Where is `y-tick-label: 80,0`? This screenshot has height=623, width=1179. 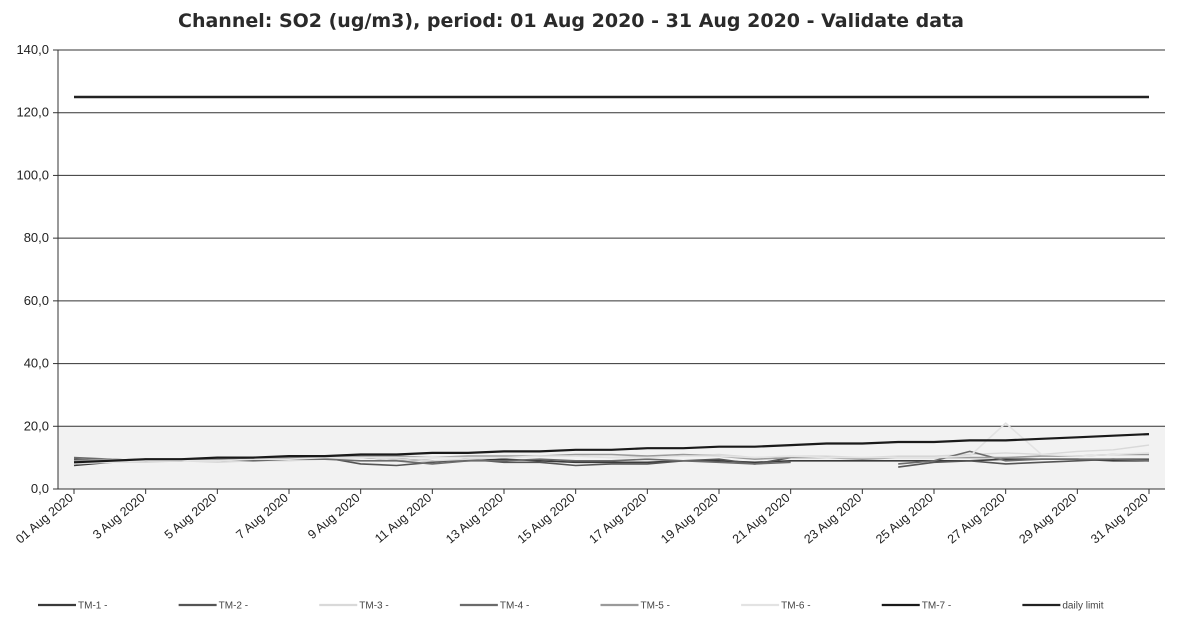 y-tick-label: 80,0 is located at coordinates (36, 237).